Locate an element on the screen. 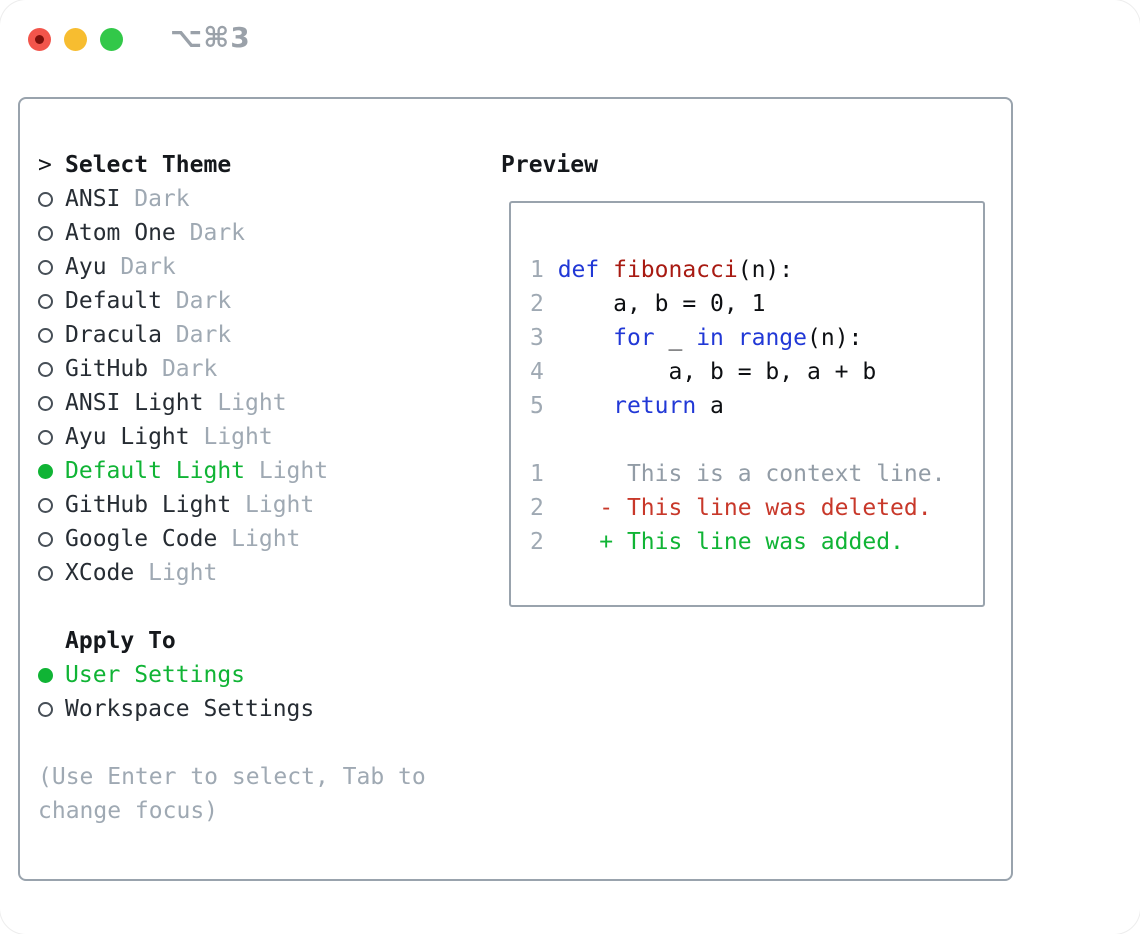  option-label: GitHub Light is located at coordinates (148, 505).